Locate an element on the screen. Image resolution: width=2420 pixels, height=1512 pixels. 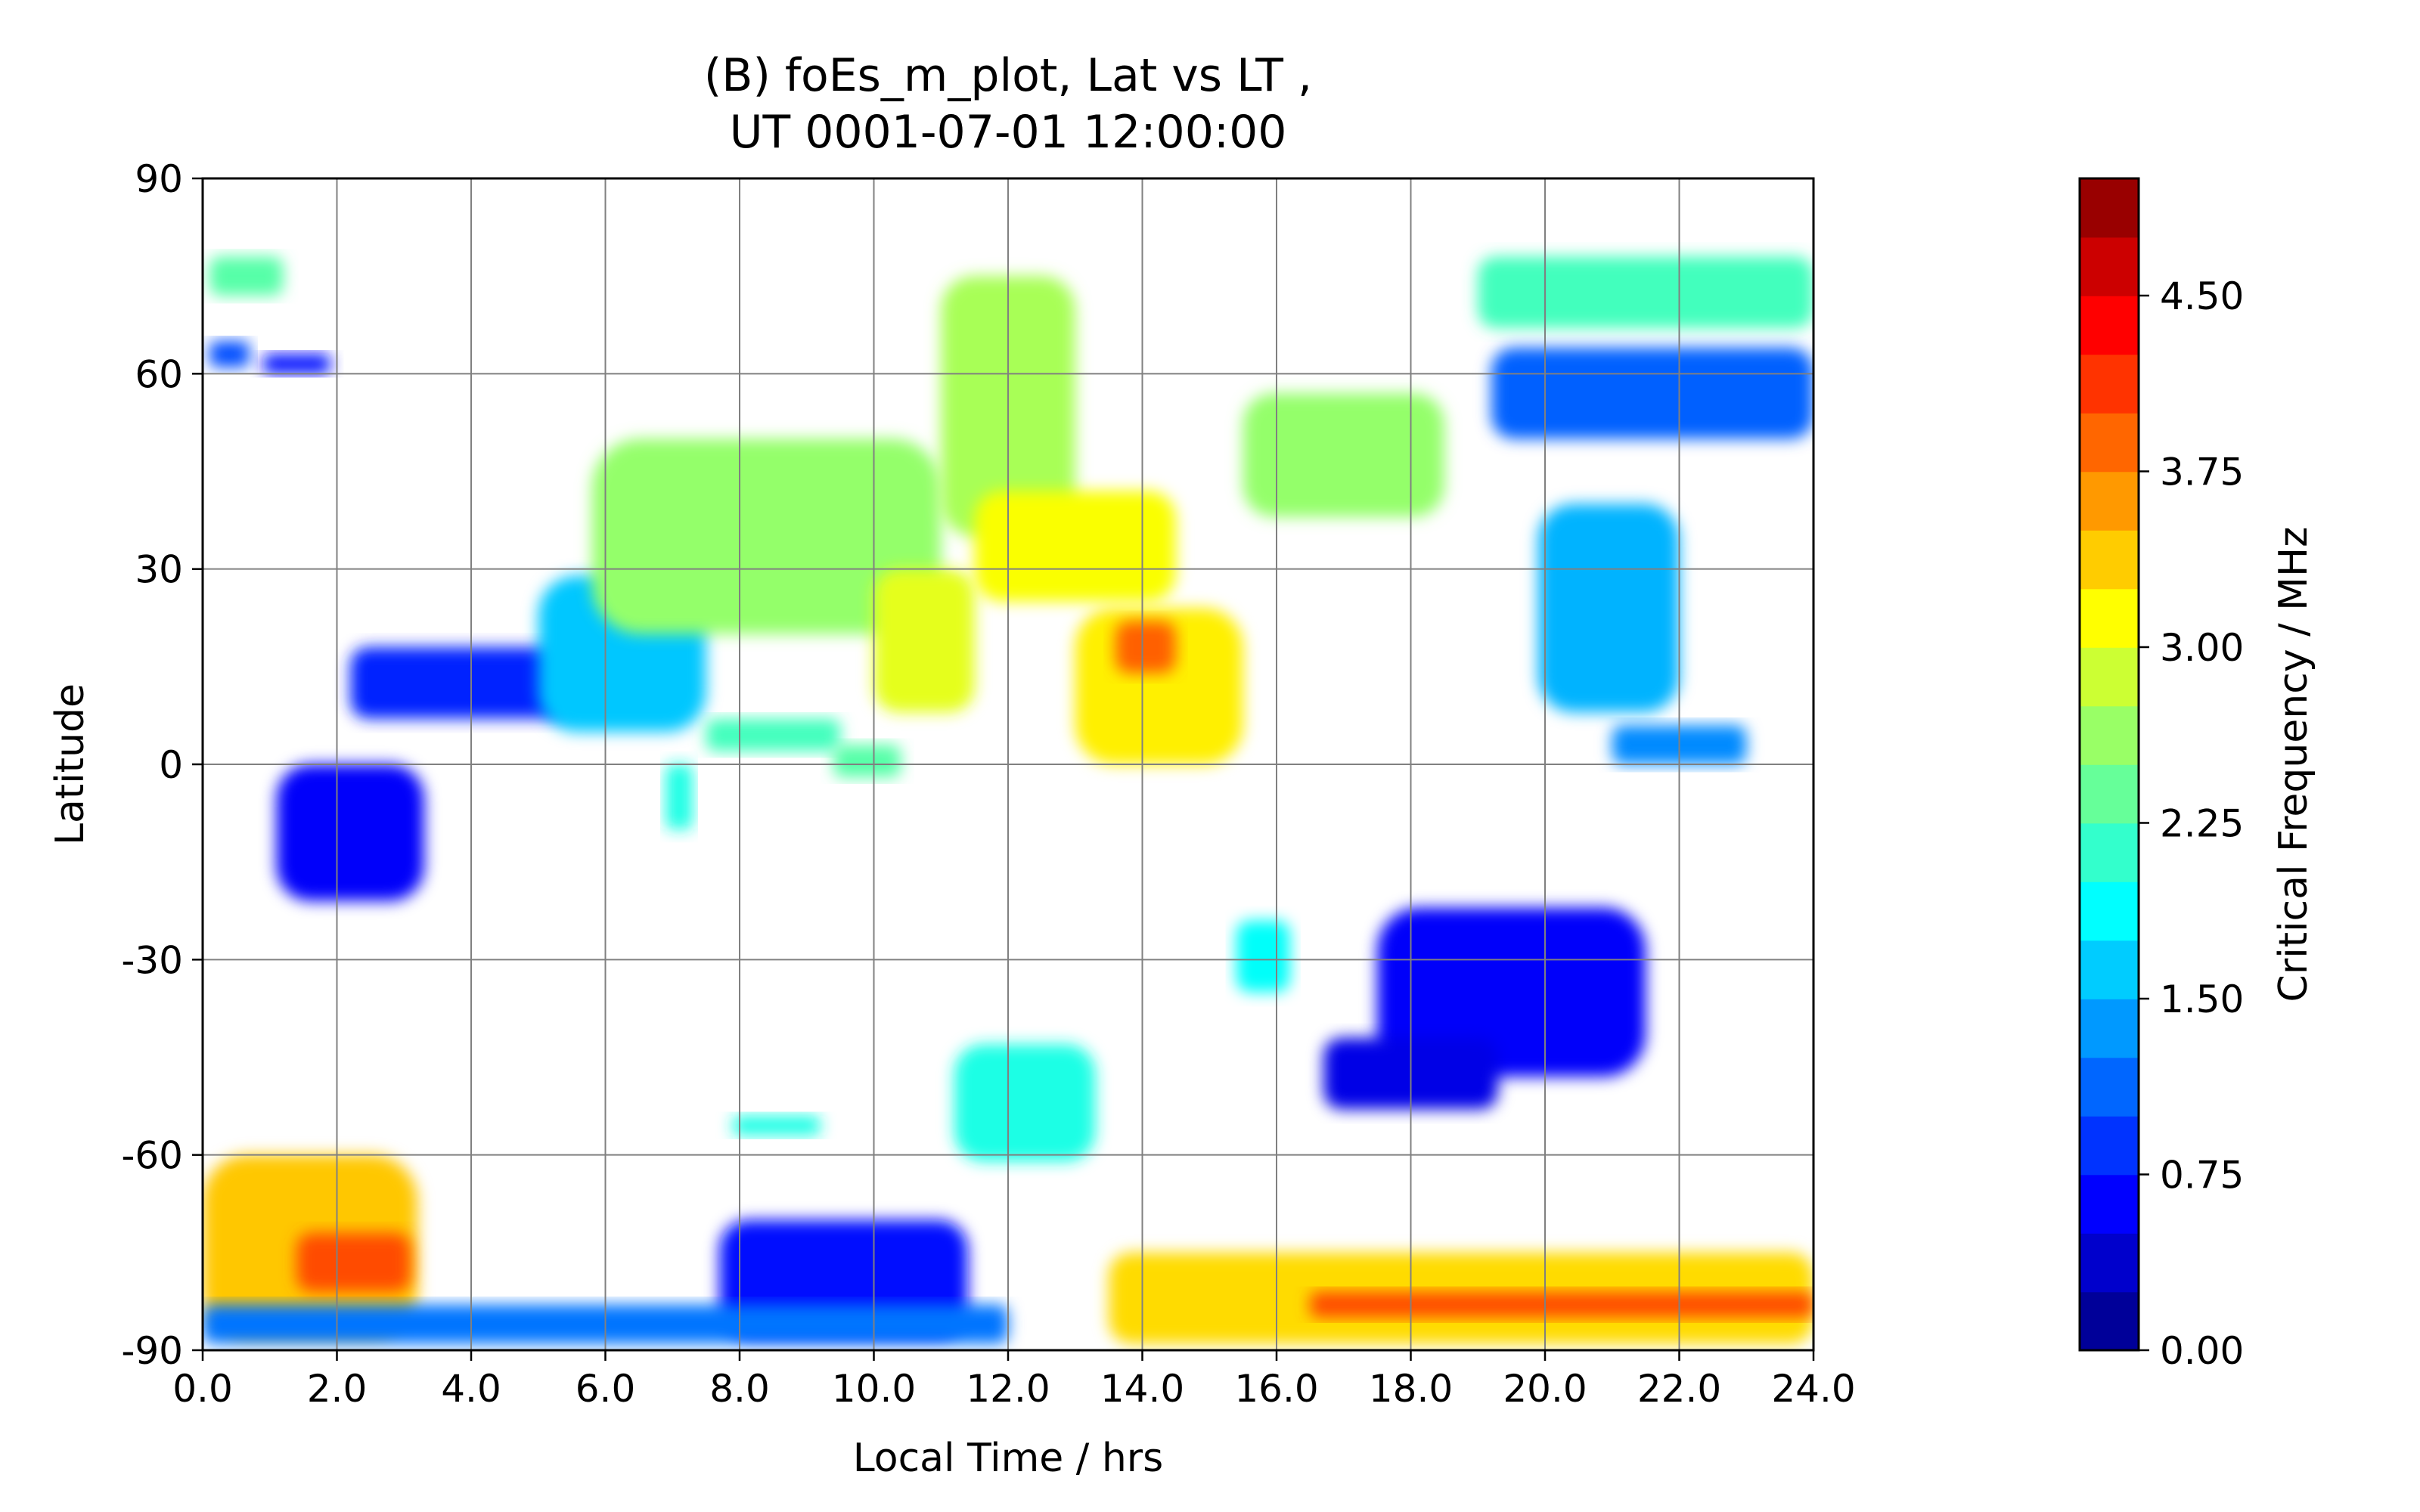
x-tick-label: 8.0 is located at coordinates (739, 1389).